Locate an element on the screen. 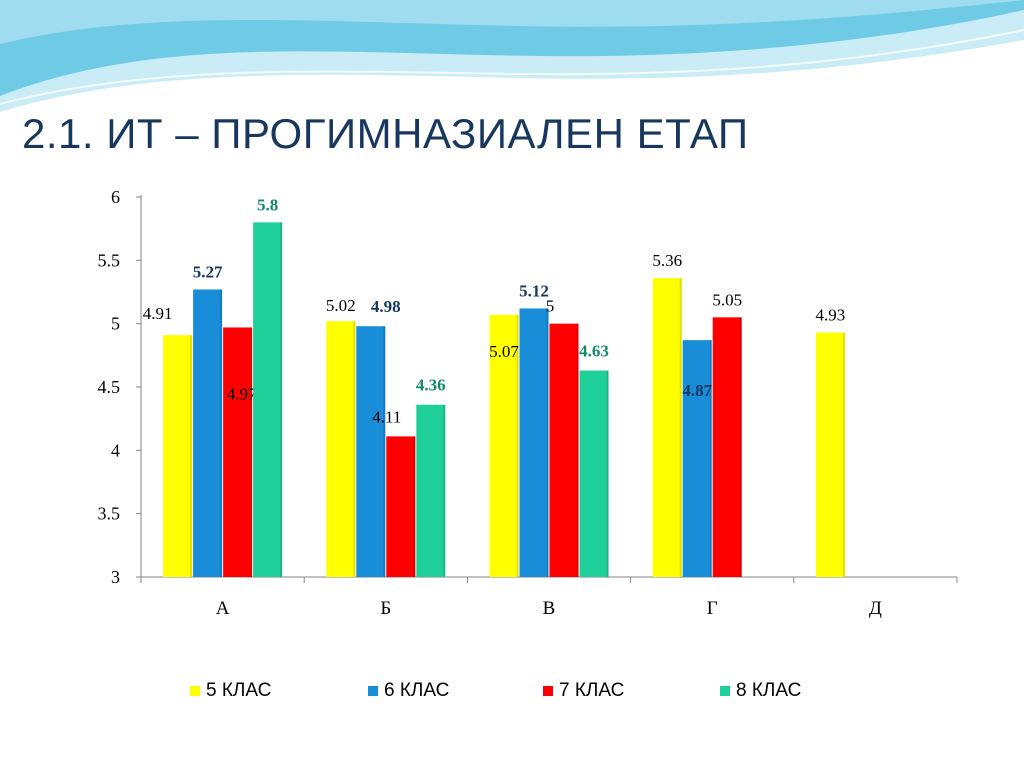 This screenshot has width=1024, height=768. legend-label: 6 КЛАС is located at coordinates (417, 690).